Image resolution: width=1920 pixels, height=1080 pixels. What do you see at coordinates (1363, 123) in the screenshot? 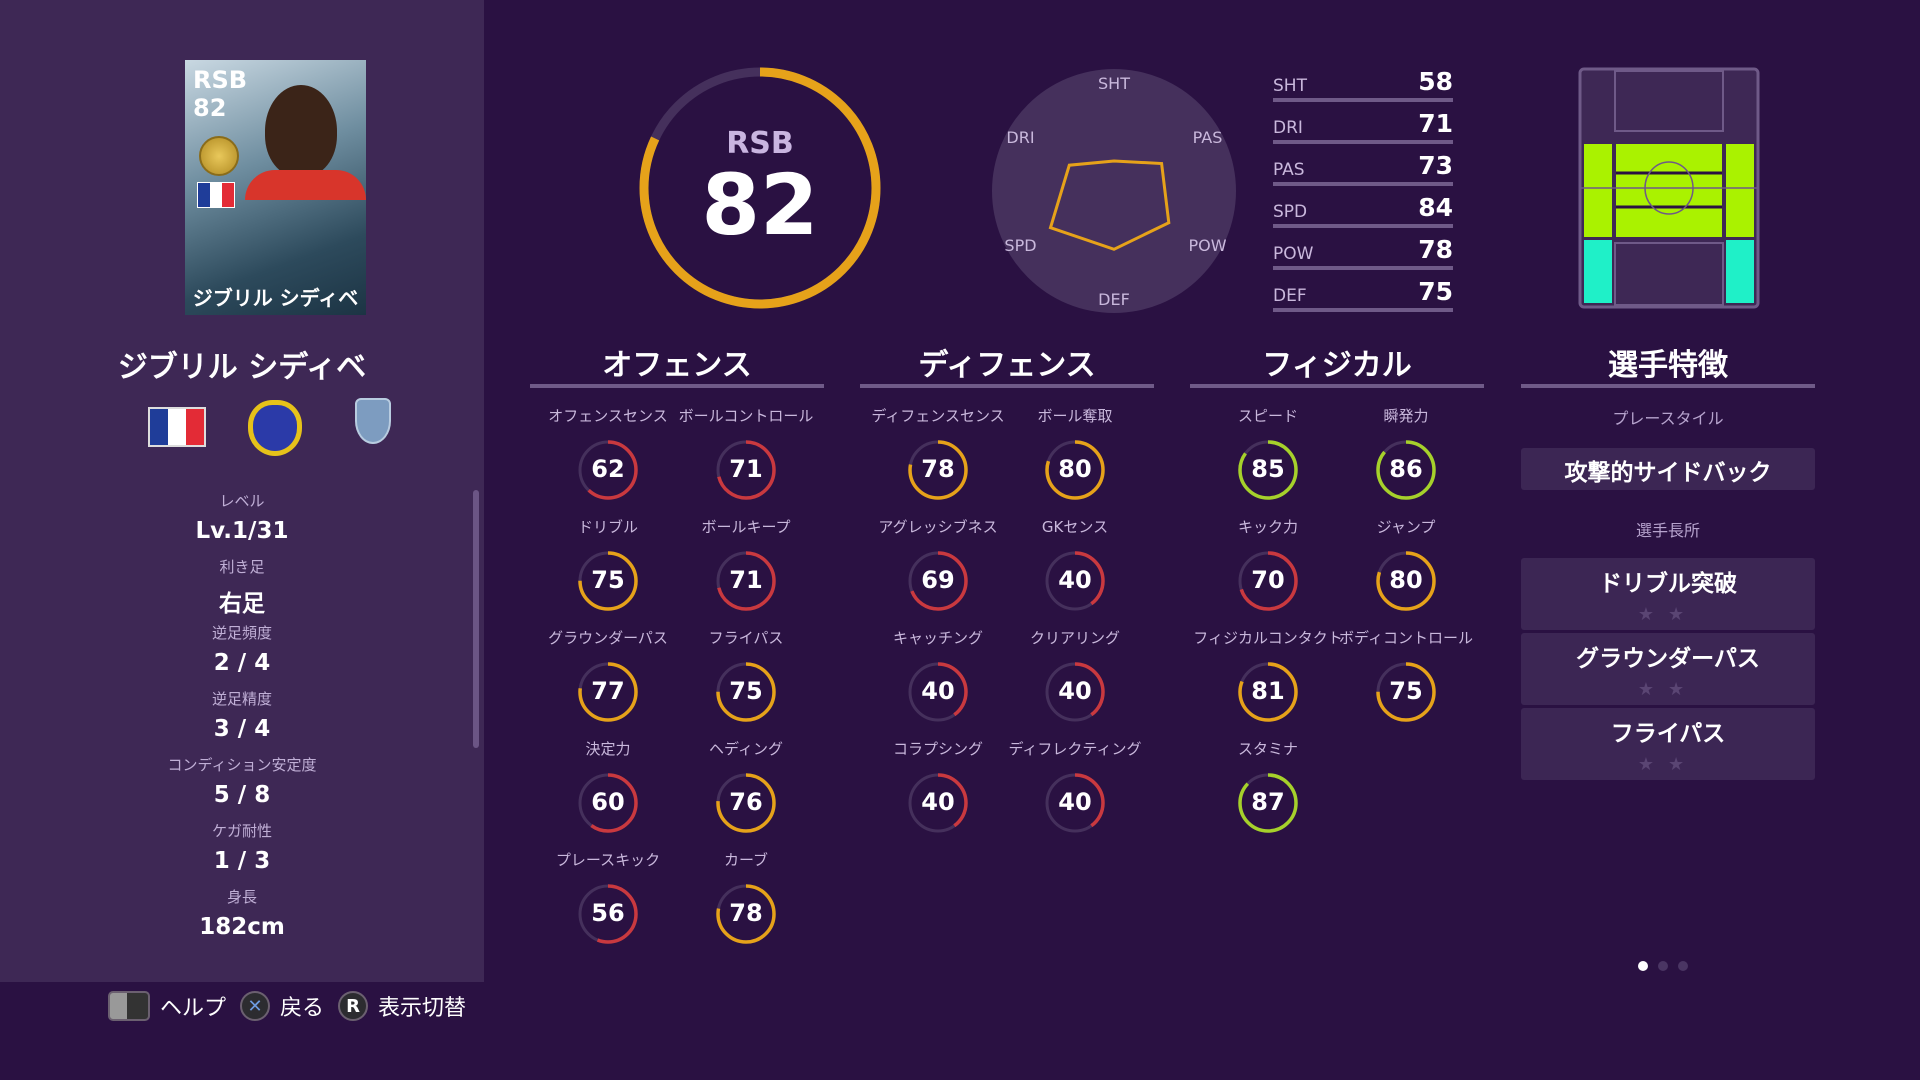
I see `summary-row: DRI 71` at bounding box center [1363, 123].